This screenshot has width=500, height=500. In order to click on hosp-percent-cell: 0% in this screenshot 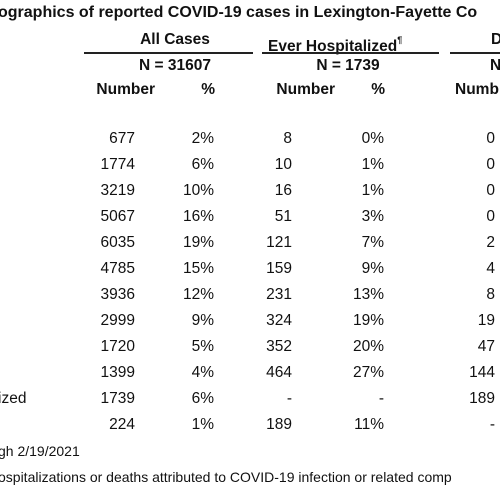, I will do `click(372, 138)`.